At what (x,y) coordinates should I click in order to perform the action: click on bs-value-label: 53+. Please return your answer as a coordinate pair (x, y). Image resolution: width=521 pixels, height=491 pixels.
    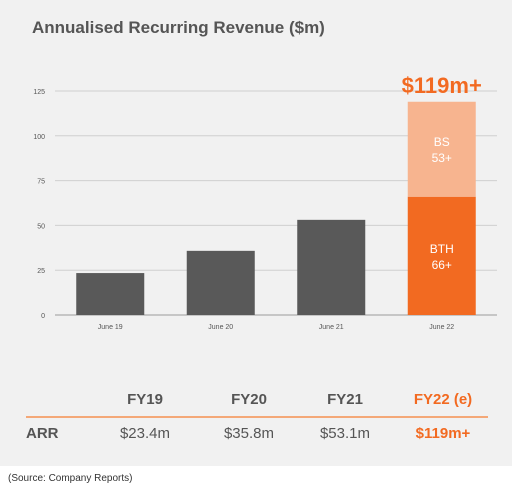
    Looking at the image, I should click on (442, 158).